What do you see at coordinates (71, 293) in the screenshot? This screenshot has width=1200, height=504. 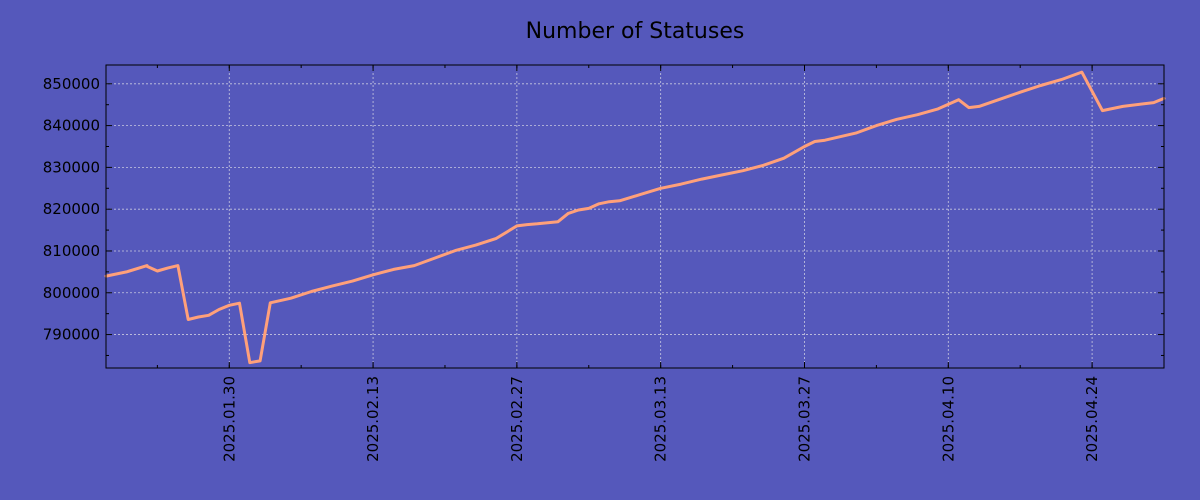 I see `y-tick-label: 800000` at bounding box center [71, 293].